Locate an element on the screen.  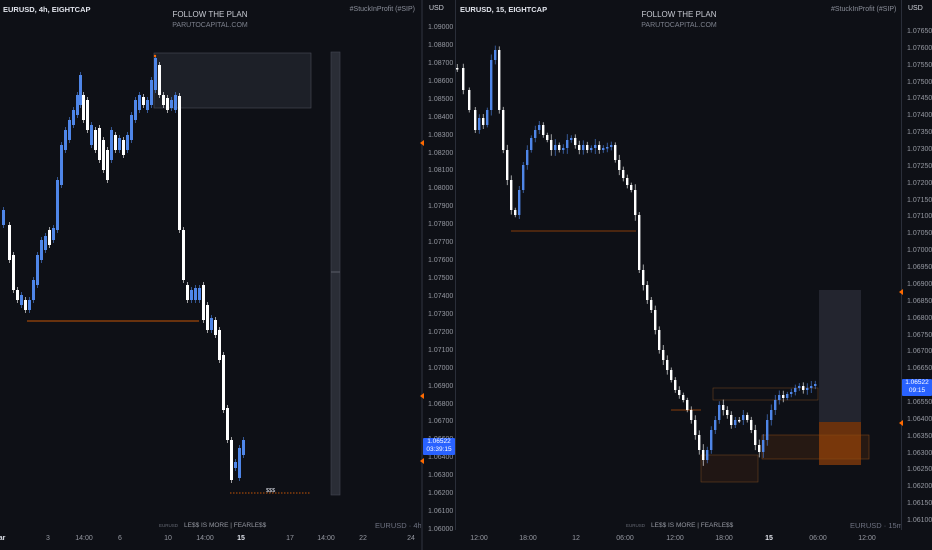
price-tick-label: 1.07000 is located at coordinates (919, 251).